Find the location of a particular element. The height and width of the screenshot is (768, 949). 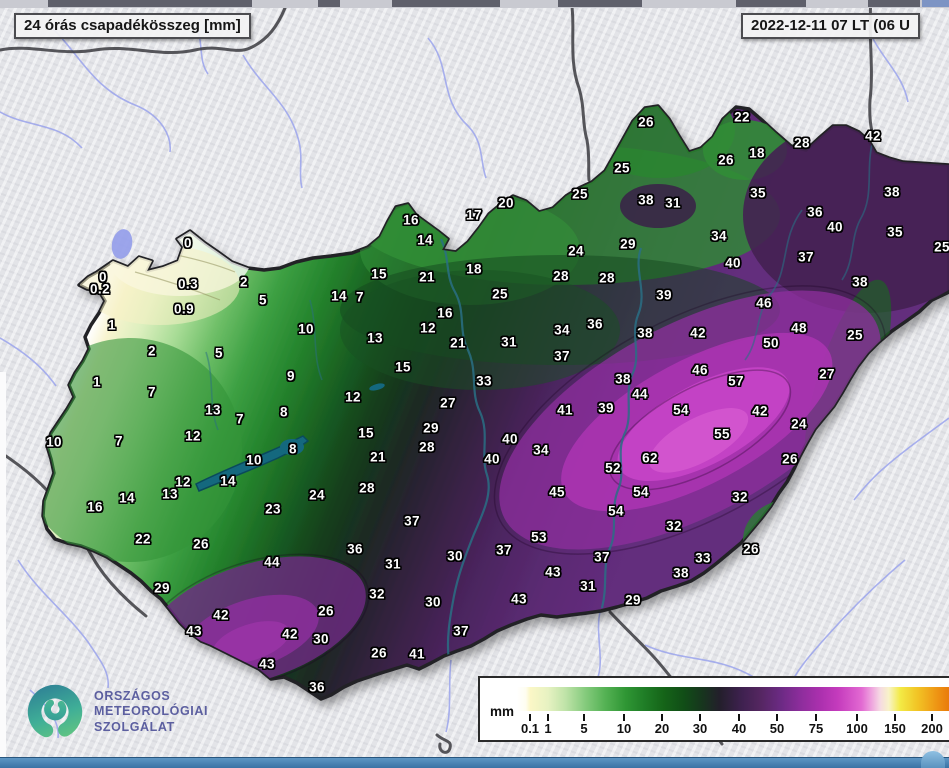

station-value: 55 is located at coordinates (722, 434).